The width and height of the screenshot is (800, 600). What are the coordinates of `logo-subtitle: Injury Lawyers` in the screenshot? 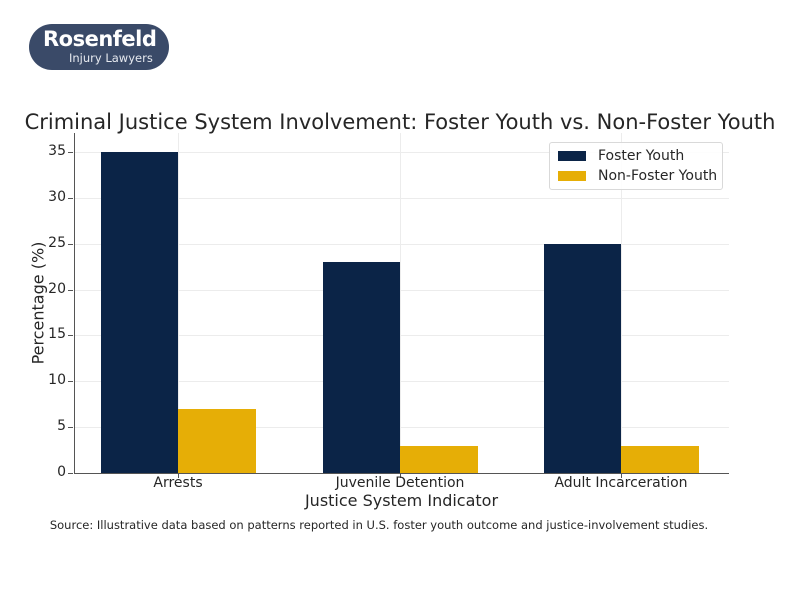 It's located at (111, 58).